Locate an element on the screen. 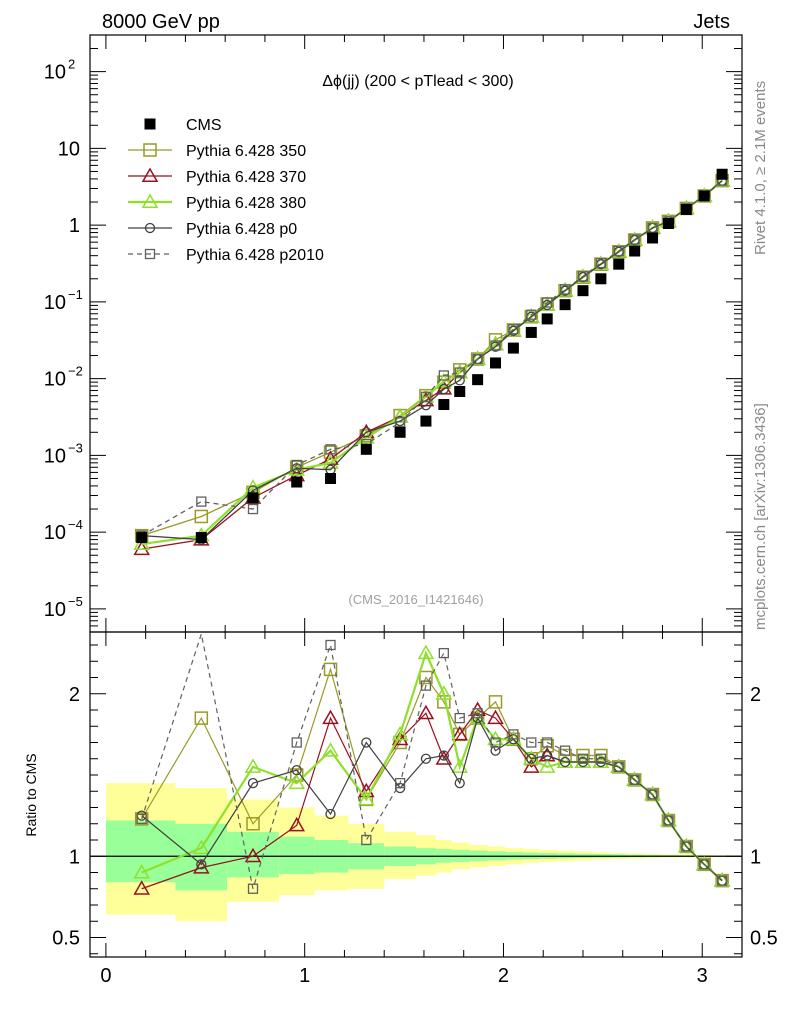 This screenshot has width=786, height=1024. ratio-tick-label-left: 0.5 is located at coordinates (66, 939).